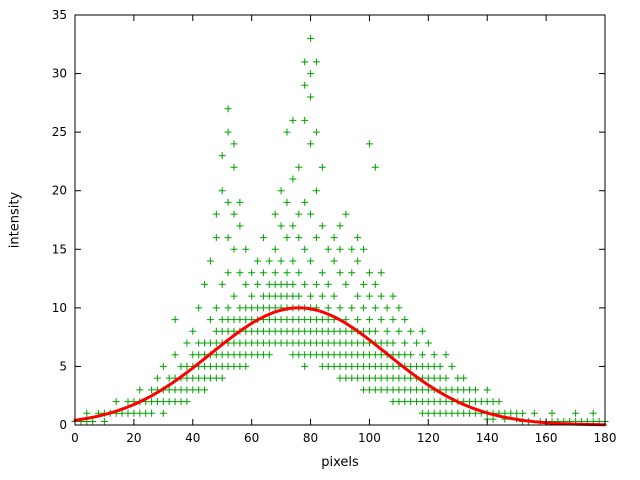 Image resolution: width=640 pixels, height=480 pixels. Describe the element at coordinates (63, 425) in the screenshot. I see `y-tick-label: 0` at that location.